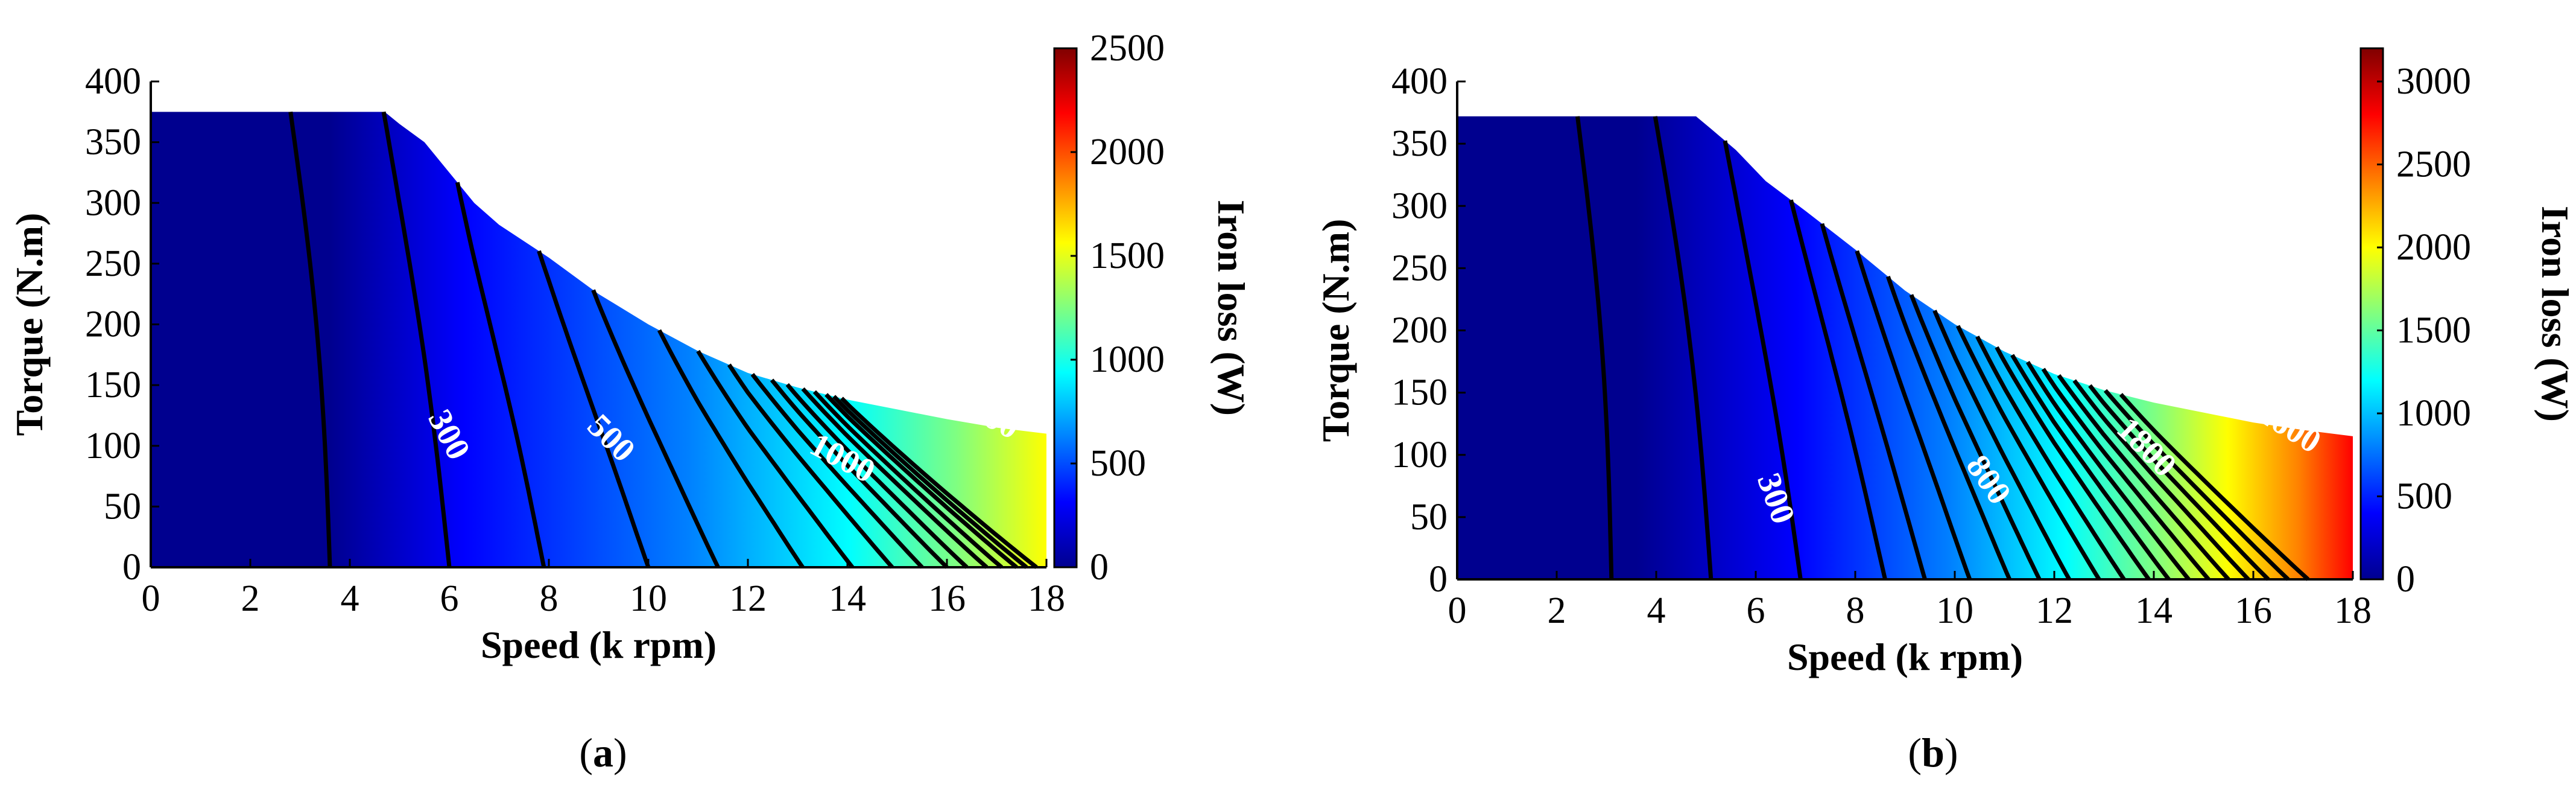 This screenshot has width=2576, height=796. I want to click on x-tick-label: 14, so click(847, 598).